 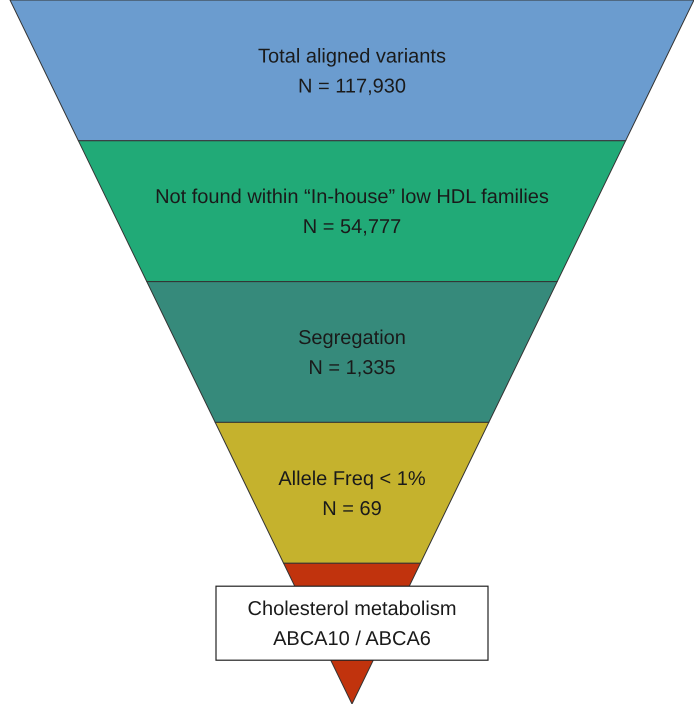 What do you see at coordinates (352, 479) in the screenshot?
I see `category-label: Allele Freq < 1%` at bounding box center [352, 479].